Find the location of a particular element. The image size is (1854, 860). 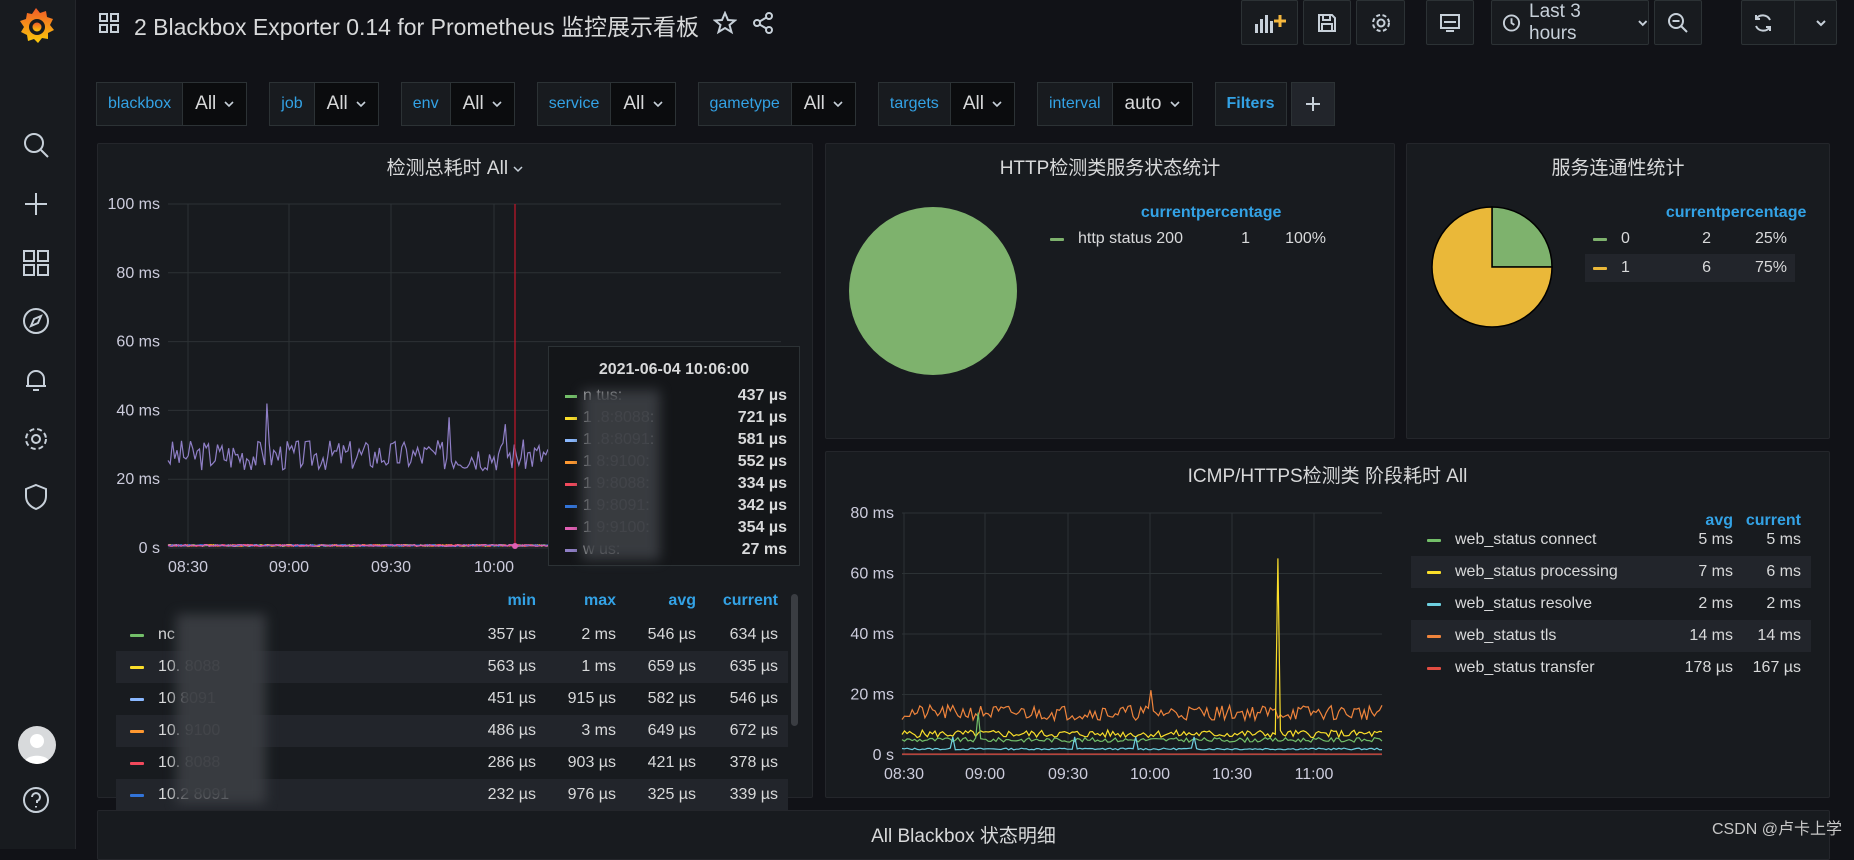

legend-item: 0 2 25% is located at coordinates (1690, 239).